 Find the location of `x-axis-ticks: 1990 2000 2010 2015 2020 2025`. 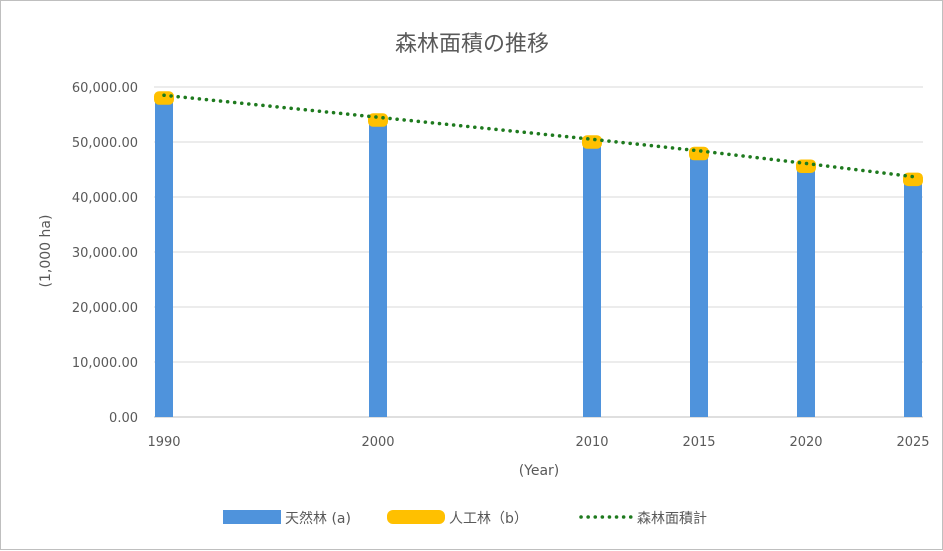

x-axis-ticks: 1990 2000 2010 2015 2020 2025 is located at coordinates (538, 442).